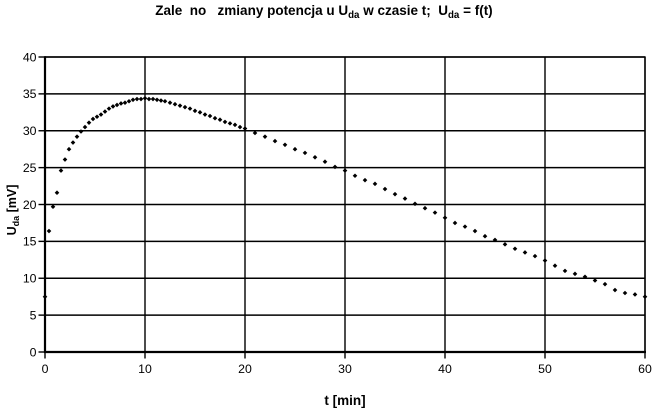 The width and height of the screenshot is (654, 417). Describe the element at coordinates (30, 242) in the screenshot. I see `y-tick-label: 15` at that location.